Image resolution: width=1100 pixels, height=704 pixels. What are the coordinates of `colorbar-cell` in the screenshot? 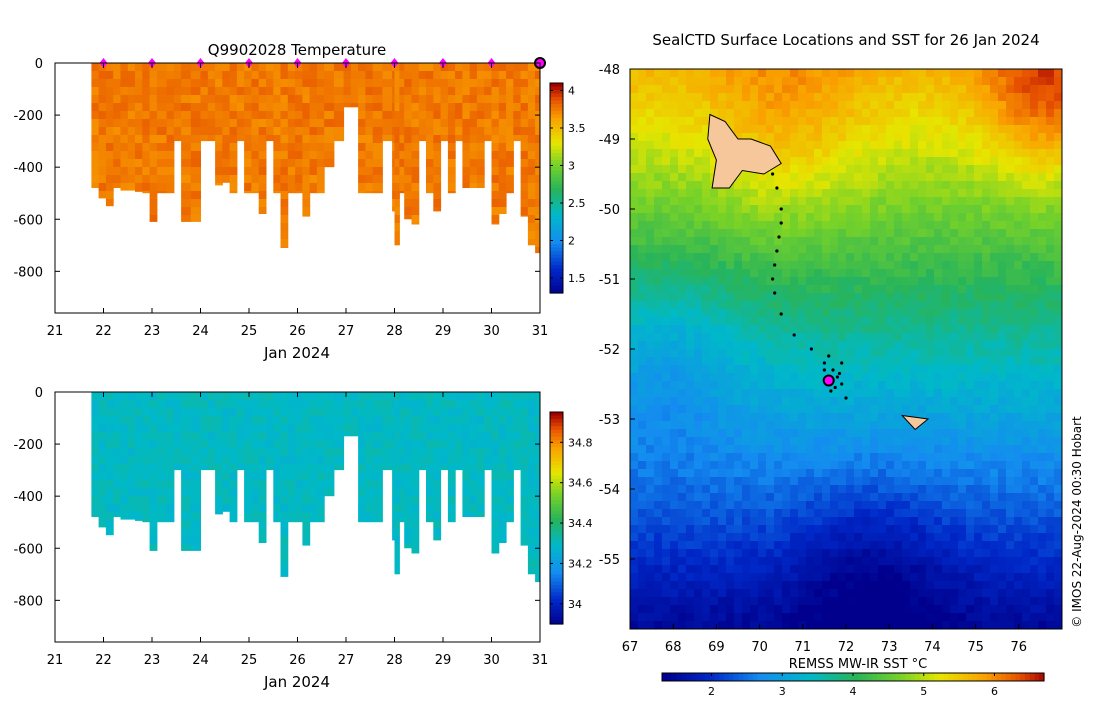 It's located at (556, 229).